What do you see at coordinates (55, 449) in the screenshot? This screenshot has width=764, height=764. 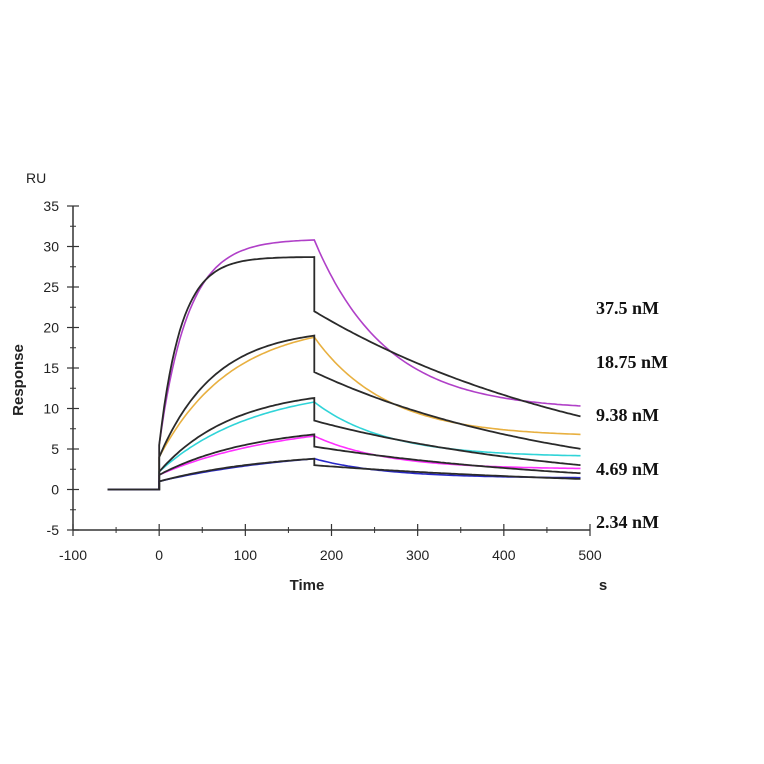 I see `y-tick-label: 5` at bounding box center [55, 449].